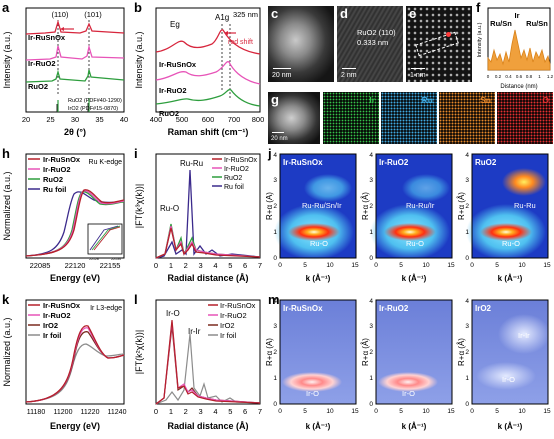  Describe the element at coordinates (116, 259) in the screenshot. I see `ru-xanes-inset-tick-1: 22134` at that location.